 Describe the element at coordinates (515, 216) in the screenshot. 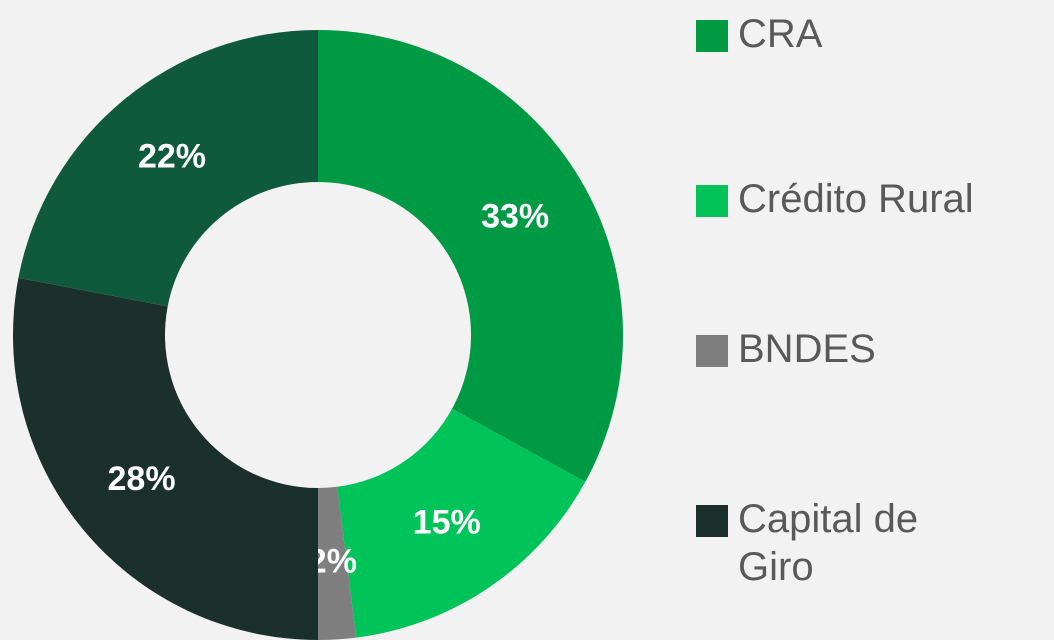

I see `value-label: 33%` at that location.